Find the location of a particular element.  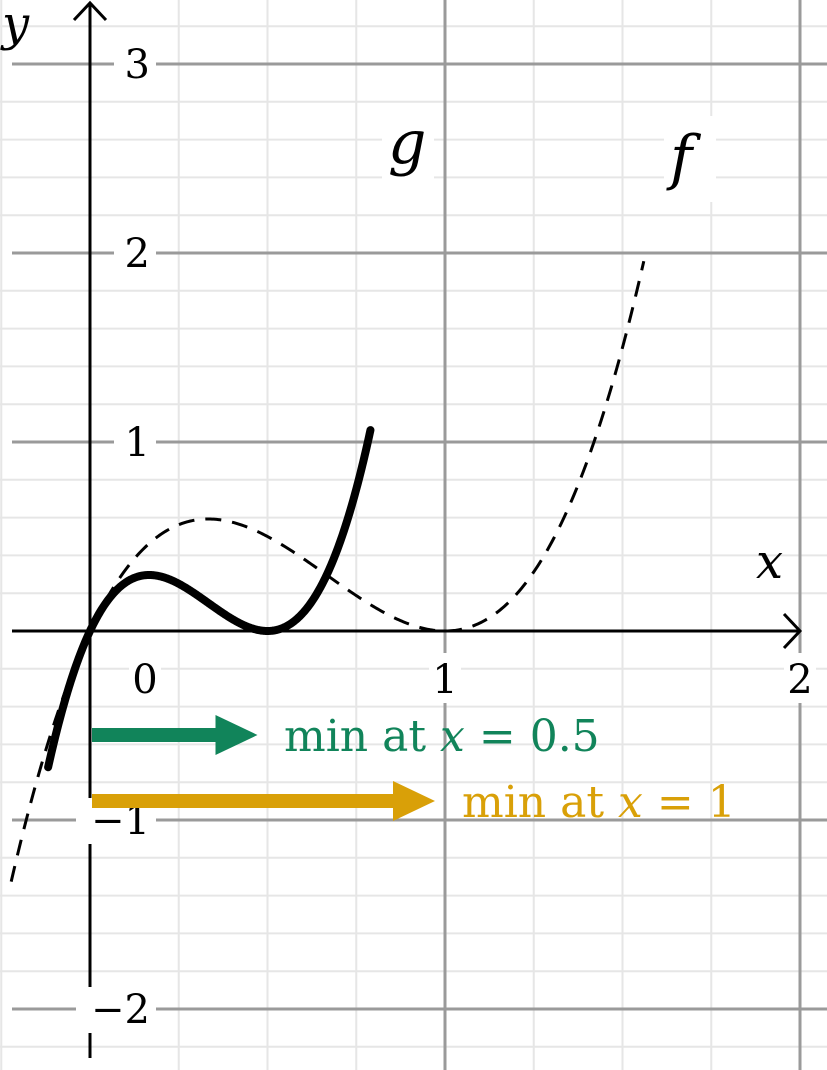

x-axis-label: x is located at coordinates (769, 562).